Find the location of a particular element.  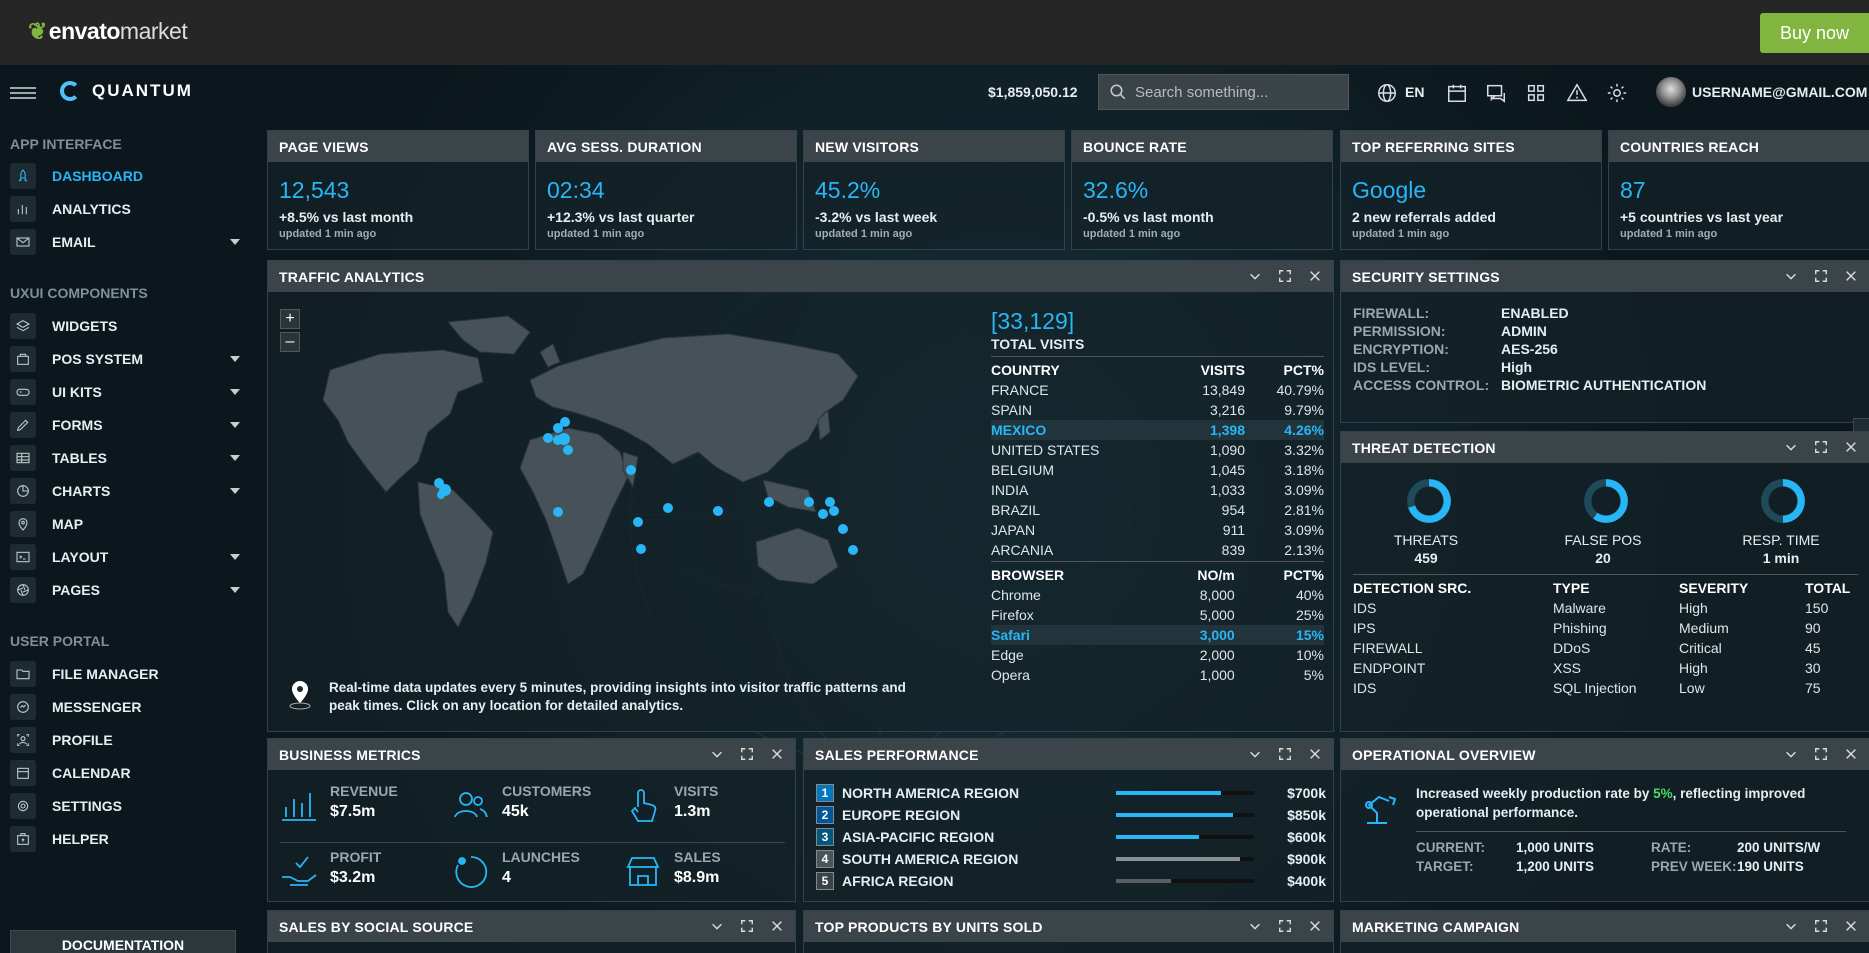

gauge-value: 20 is located at coordinates (1603, 558).